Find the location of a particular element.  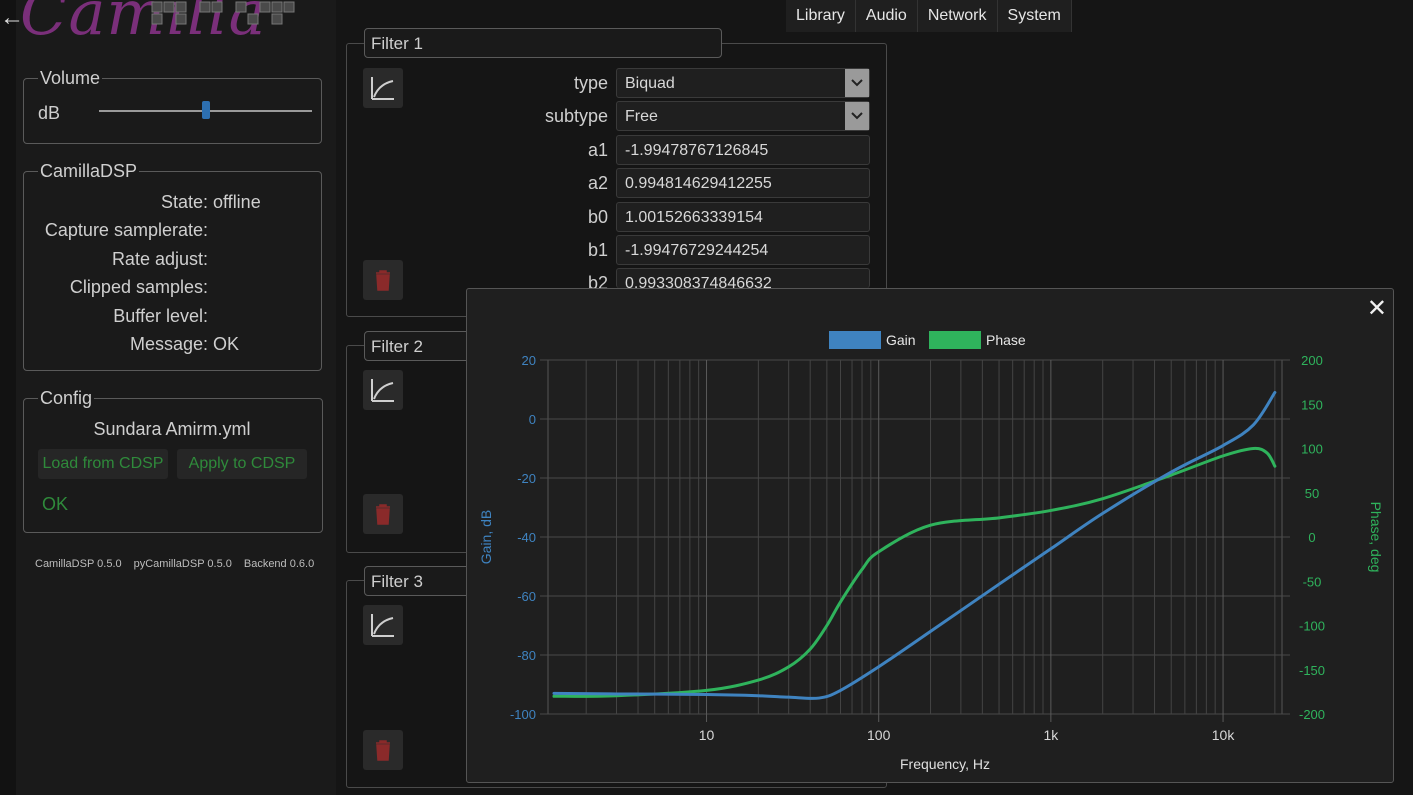

x-tick-label: 1k is located at coordinates (1051, 735).